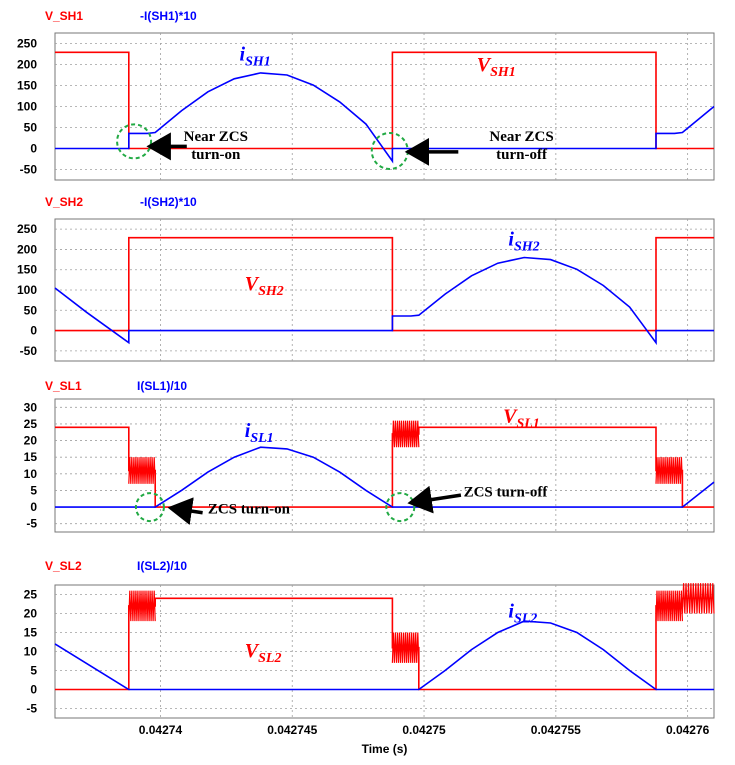  What do you see at coordinates (259, 433) in the screenshot?
I see `trace-label: iSL1` at bounding box center [259, 433].